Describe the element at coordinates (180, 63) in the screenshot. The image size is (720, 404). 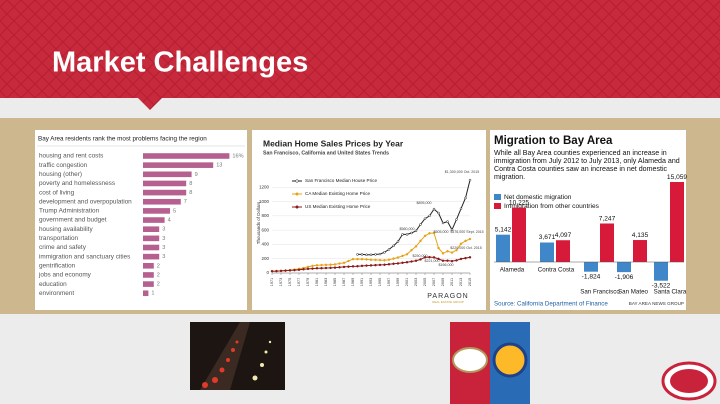
I see `slide-title: Market Challenges` at that location.